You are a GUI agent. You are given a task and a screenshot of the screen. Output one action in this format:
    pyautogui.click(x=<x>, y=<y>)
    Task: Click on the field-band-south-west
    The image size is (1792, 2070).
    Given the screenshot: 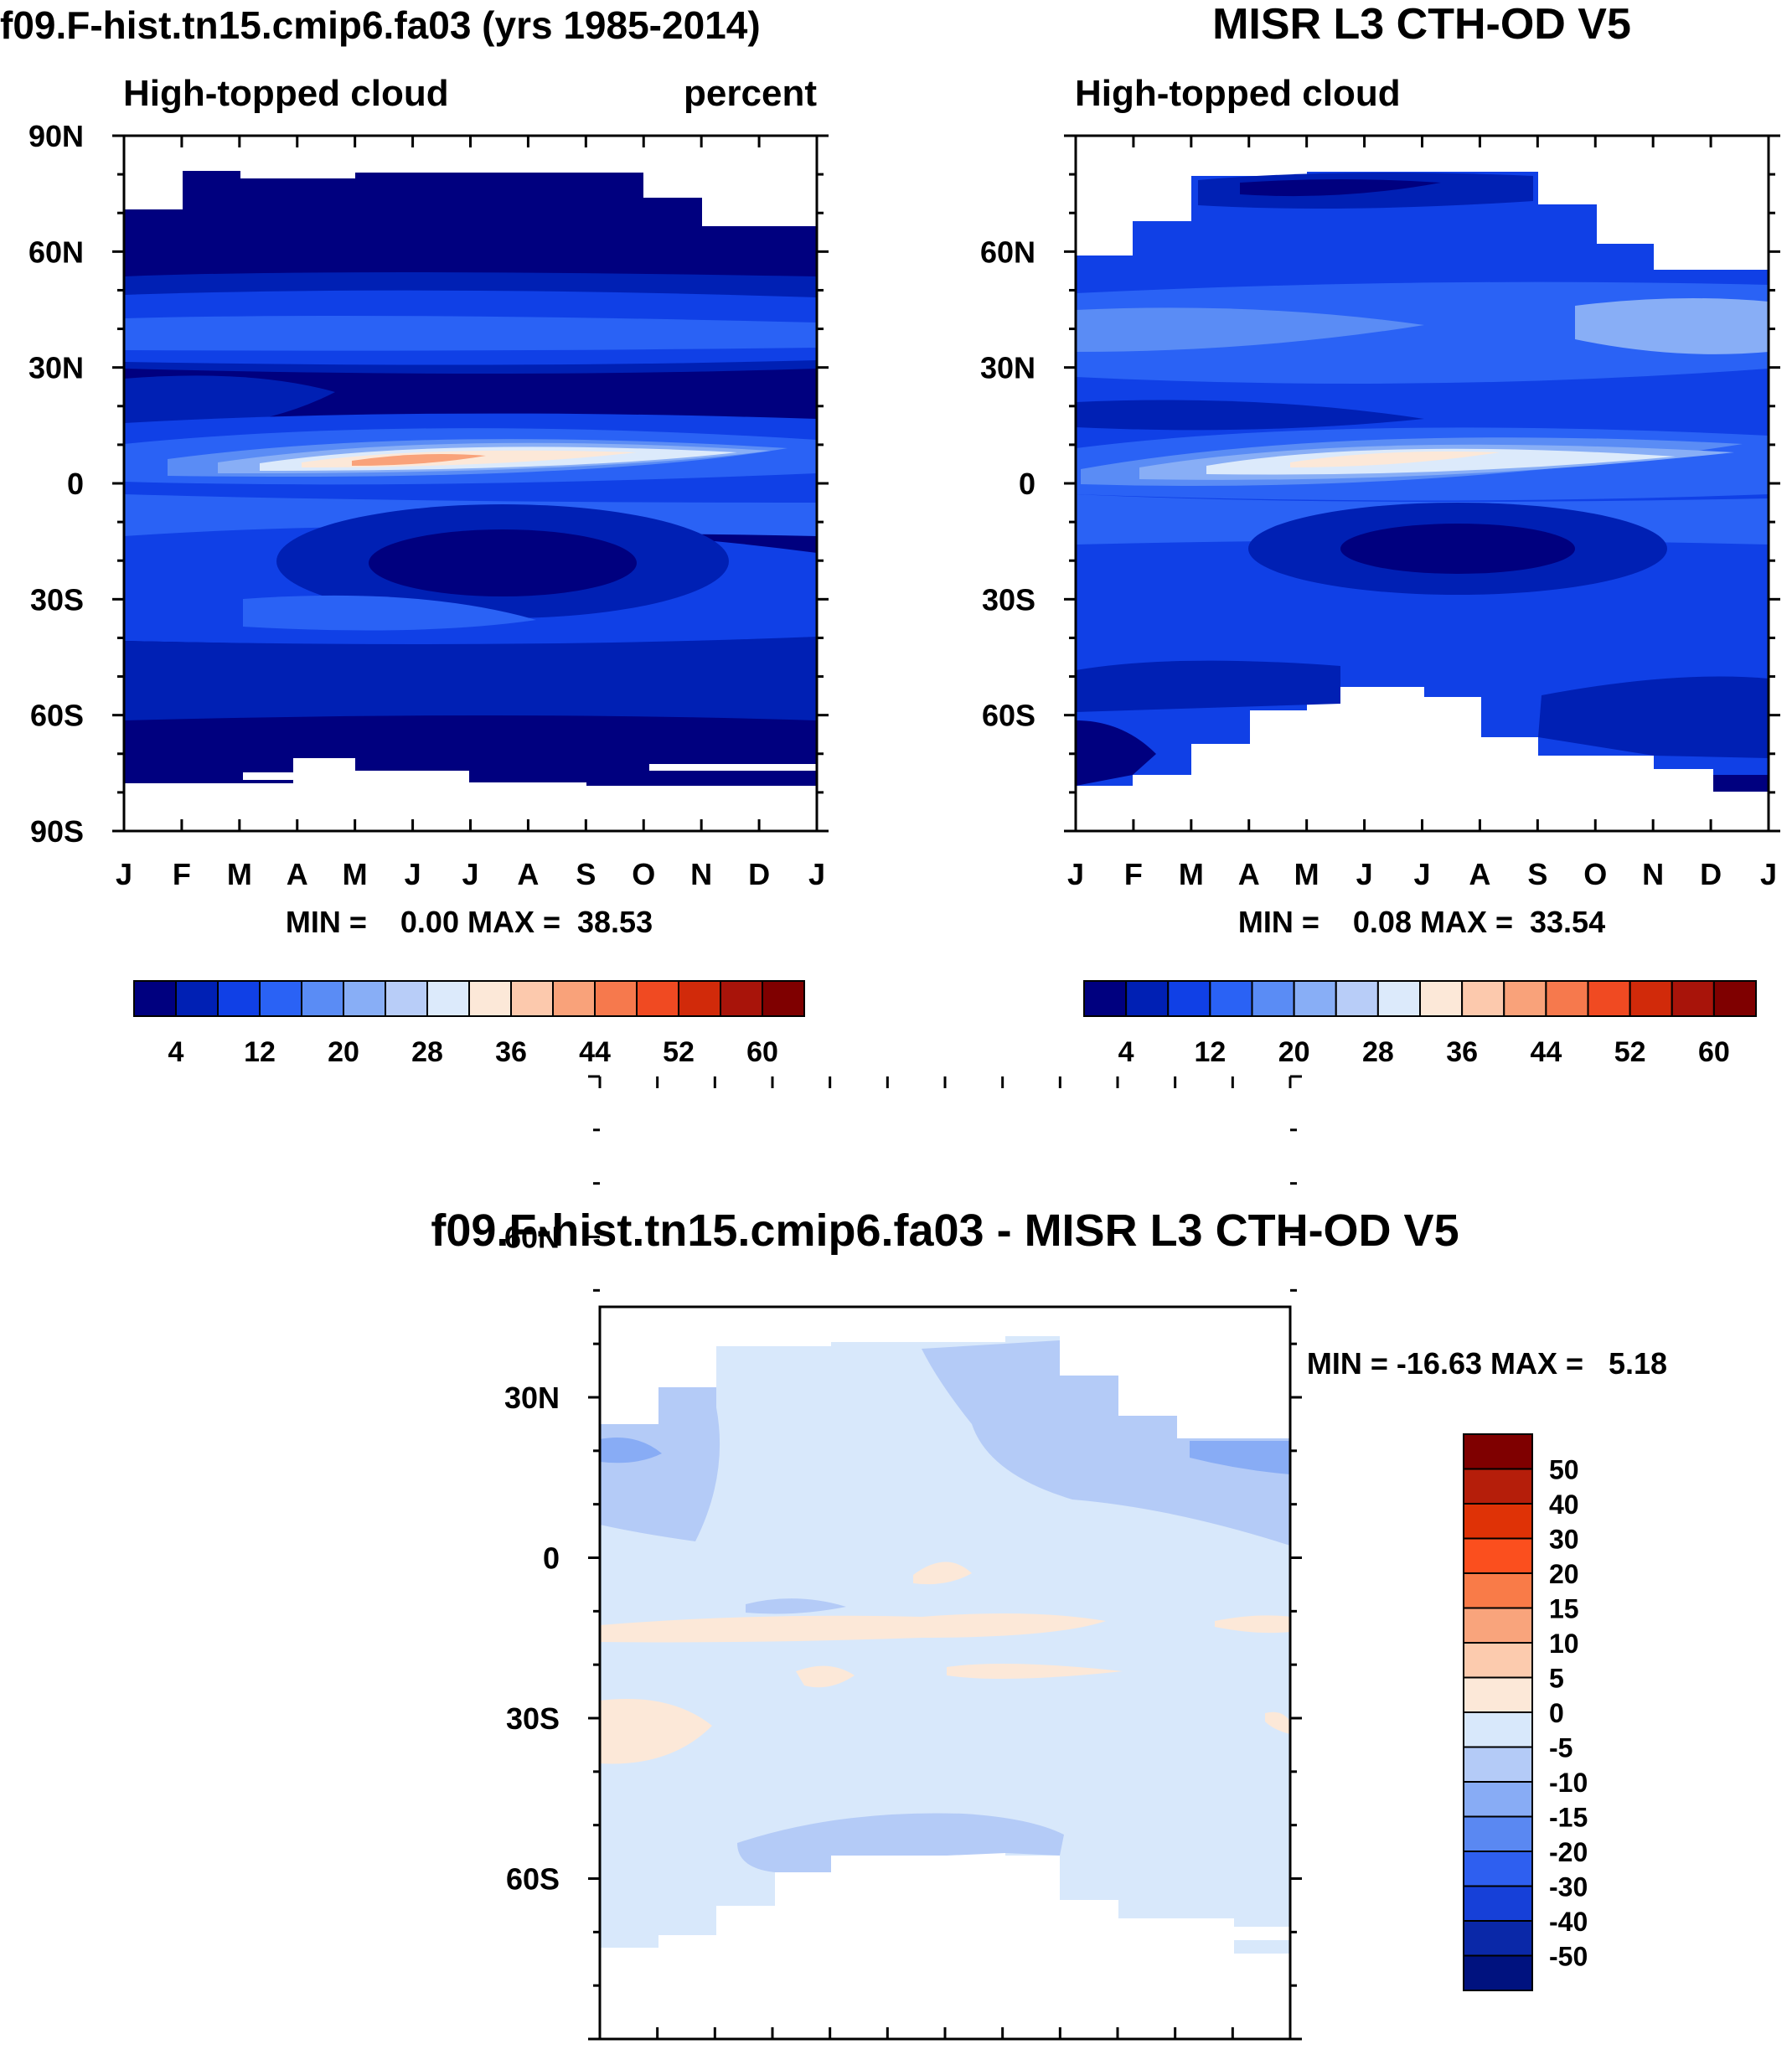 What is the action you would take?
    pyautogui.click(x=1116, y=753)
    